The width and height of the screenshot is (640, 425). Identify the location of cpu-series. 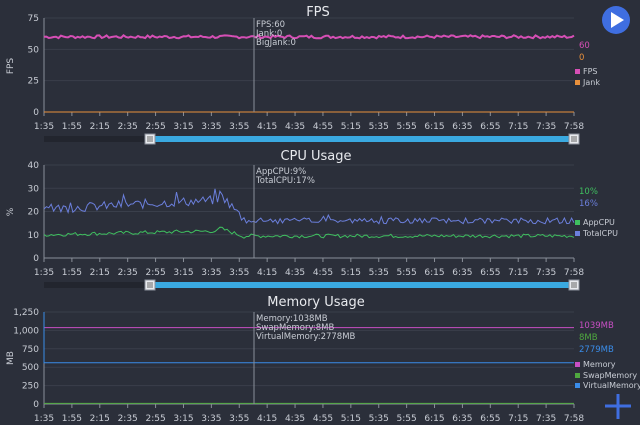
(309, 213).